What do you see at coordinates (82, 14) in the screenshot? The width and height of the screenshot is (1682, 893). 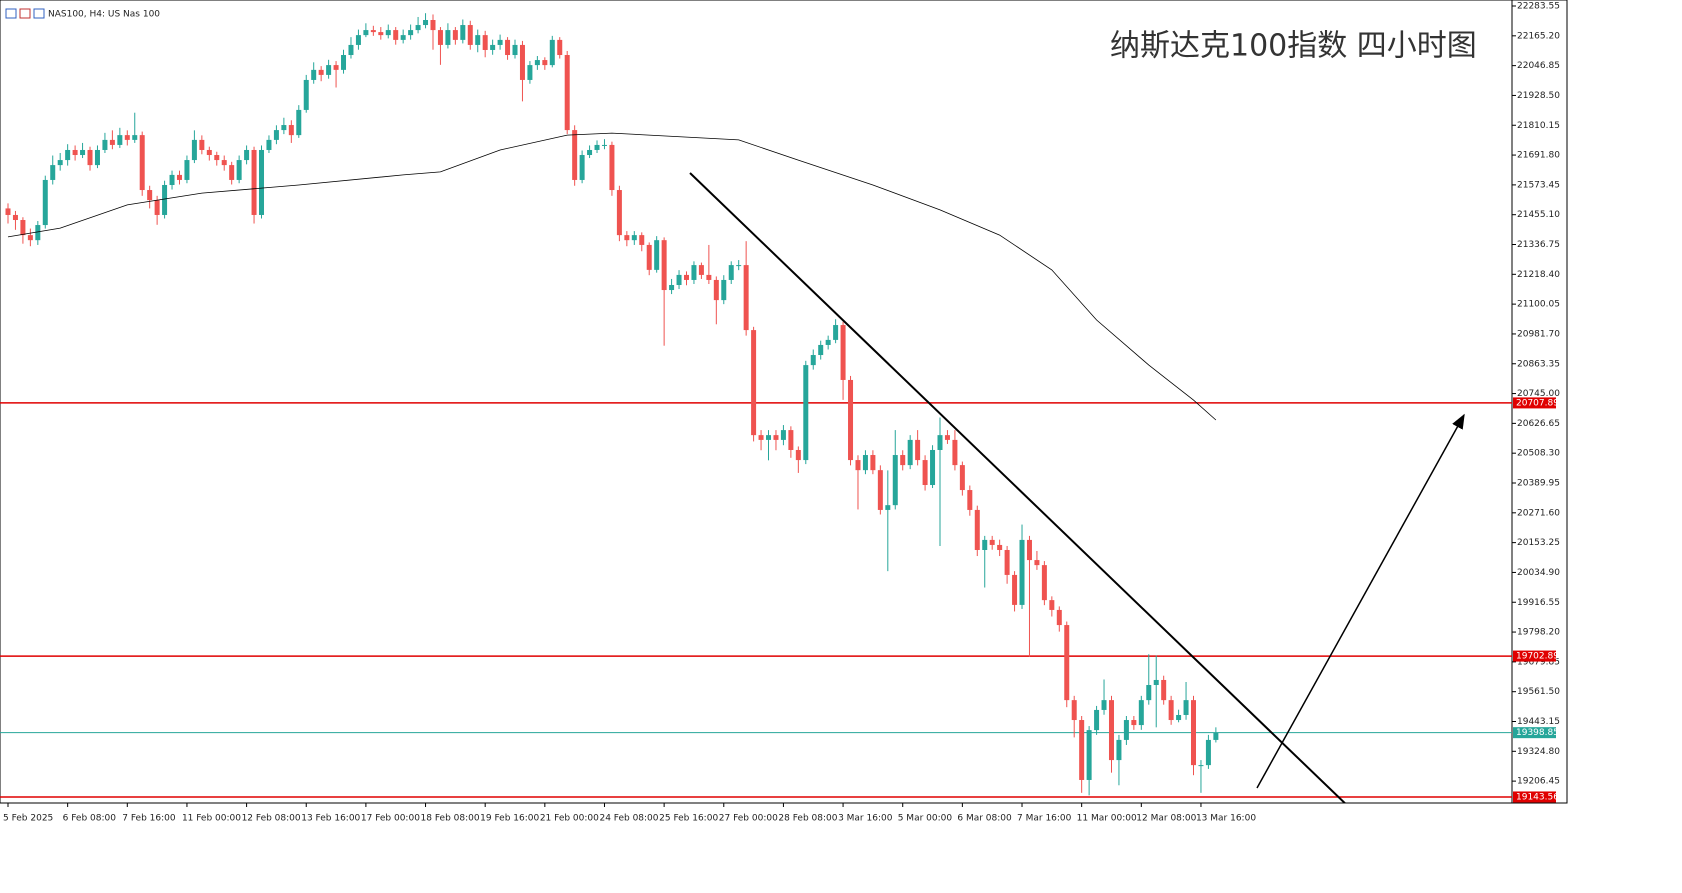 I see `header: NAS100, H4: US Nas 100` at bounding box center [82, 14].